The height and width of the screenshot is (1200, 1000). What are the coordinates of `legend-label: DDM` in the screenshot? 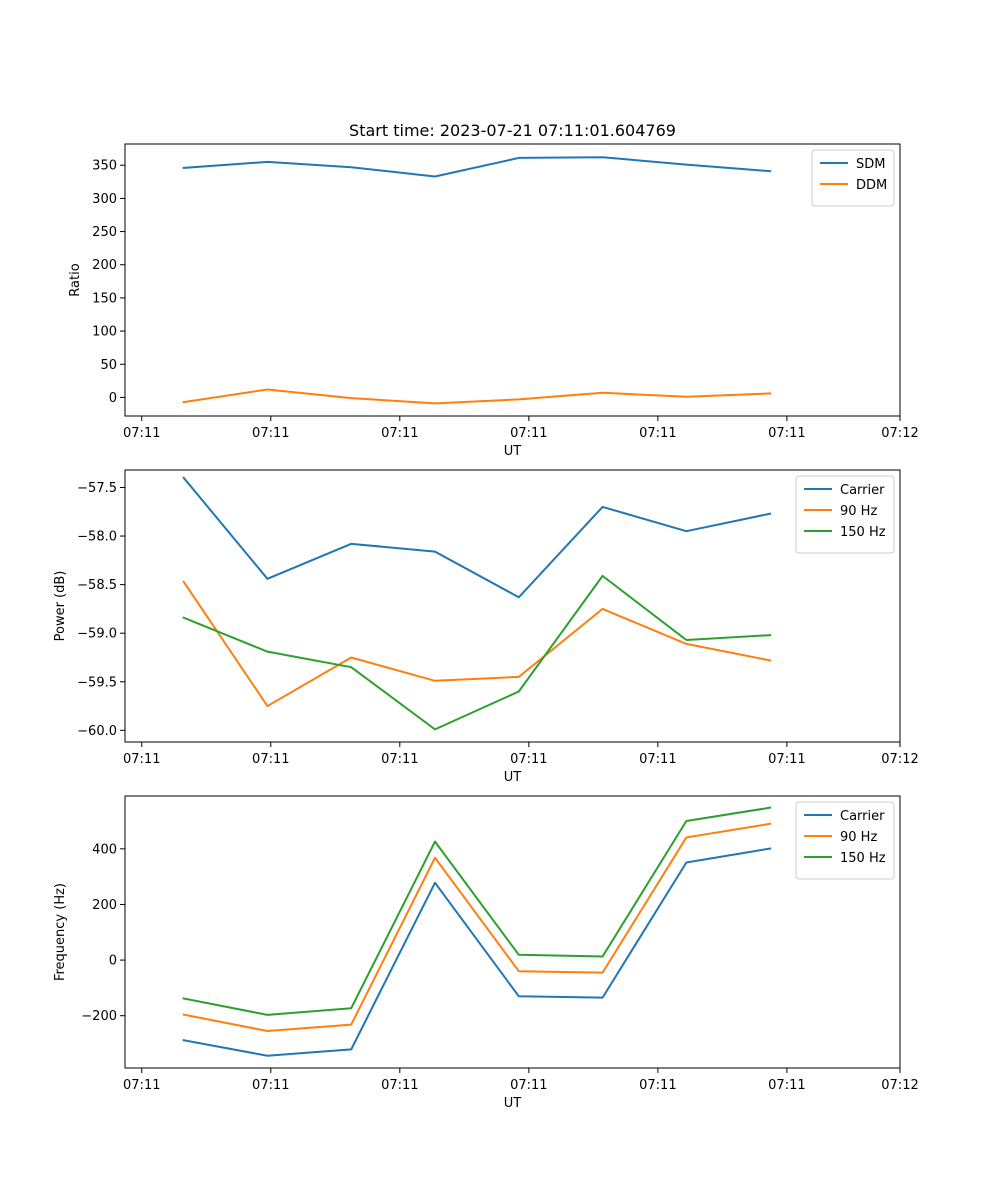 It's located at (871, 185).